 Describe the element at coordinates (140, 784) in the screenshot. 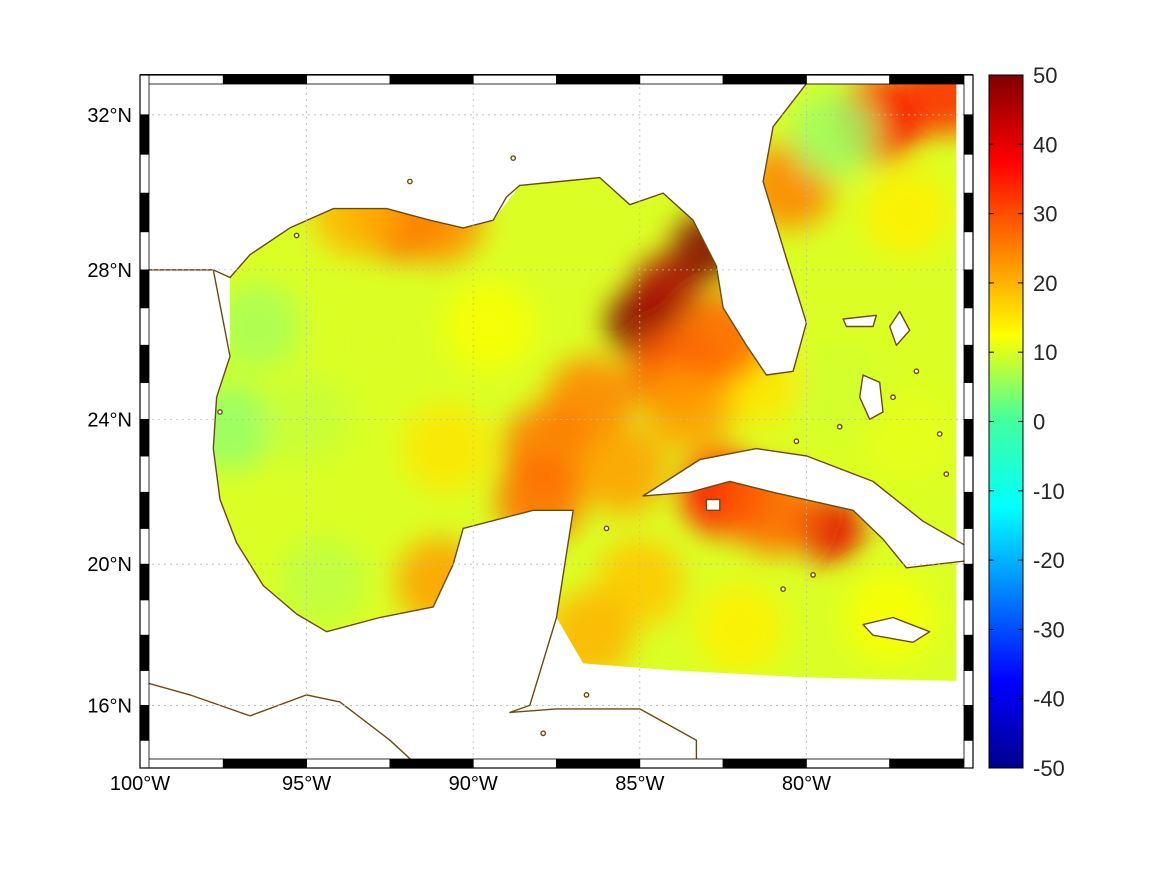

I see `lon-tick-label: 100°W` at that location.